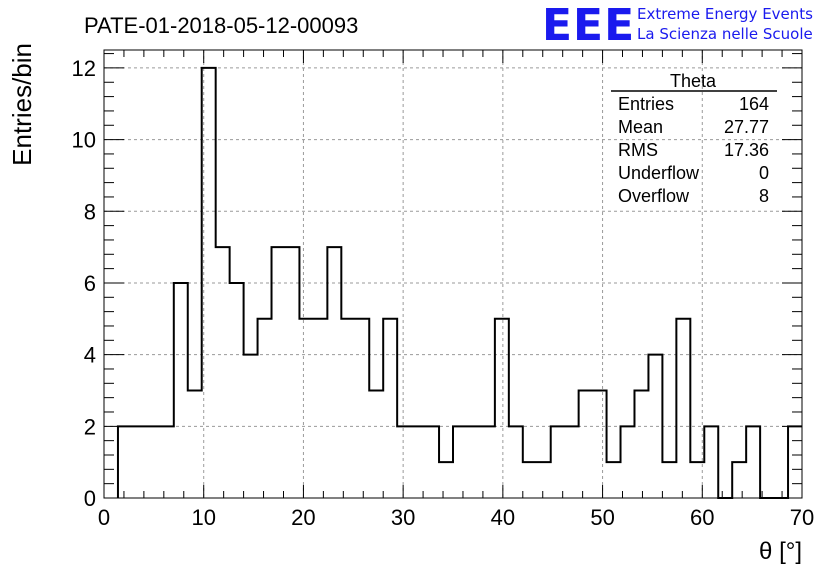 The image size is (836, 572). What do you see at coordinates (90, 426) in the screenshot?
I see `y-tick-label: 2` at bounding box center [90, 426].